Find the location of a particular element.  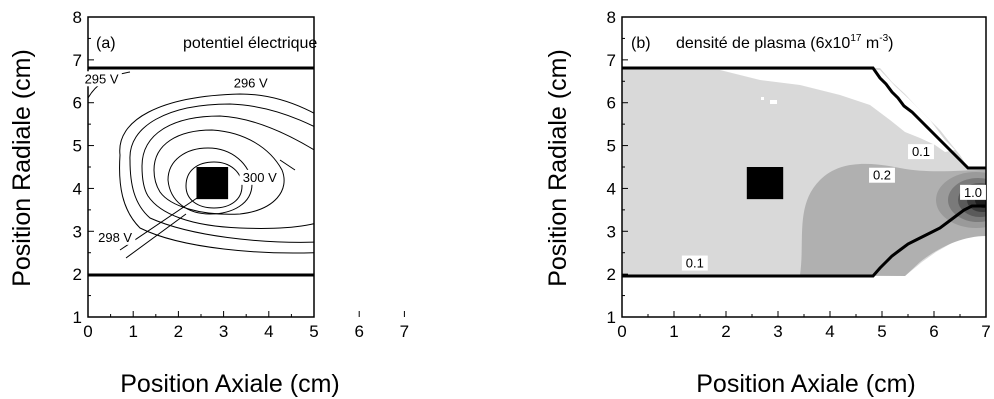

panel-a-xtick-label: 2 is located at coordinates (178, 331).